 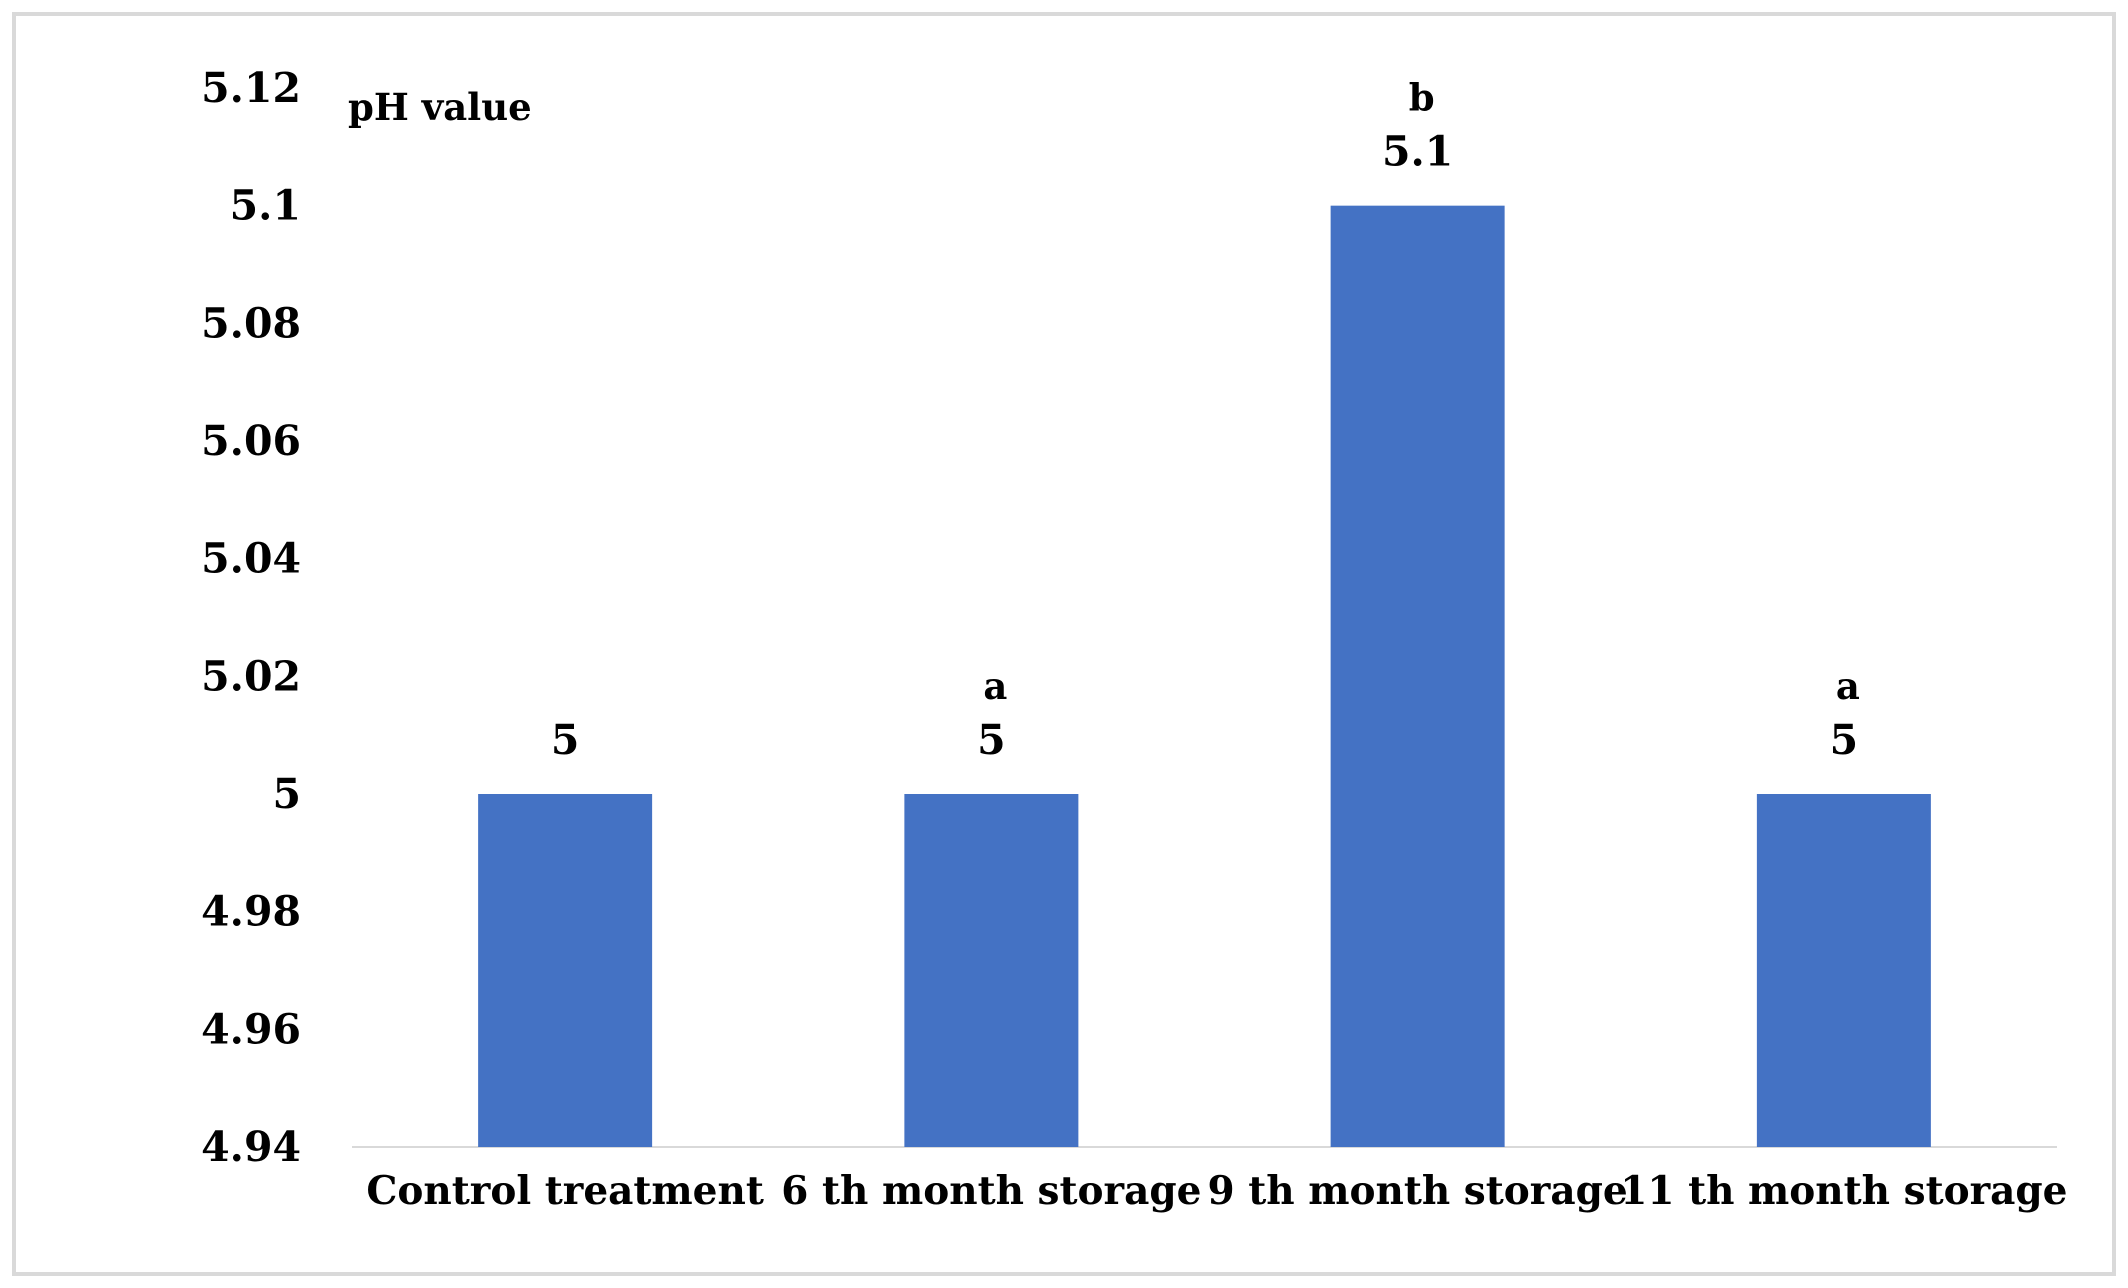 What do you see at coordinates (251, 617) in the screenshot?
I see `y-axis: 5.12 5.1 5.08 5.06 5.04 5.02 5 4.98 4.96 4.94` at bounding box center [251, 617].